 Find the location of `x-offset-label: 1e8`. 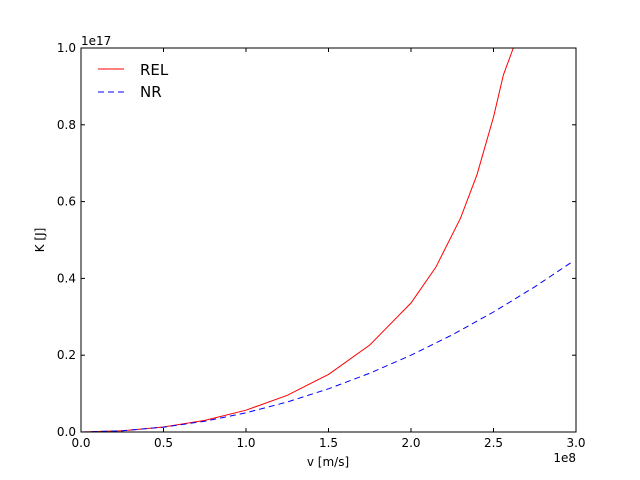

x-offset-label: 1e8 is located at coordinates (564, 458).